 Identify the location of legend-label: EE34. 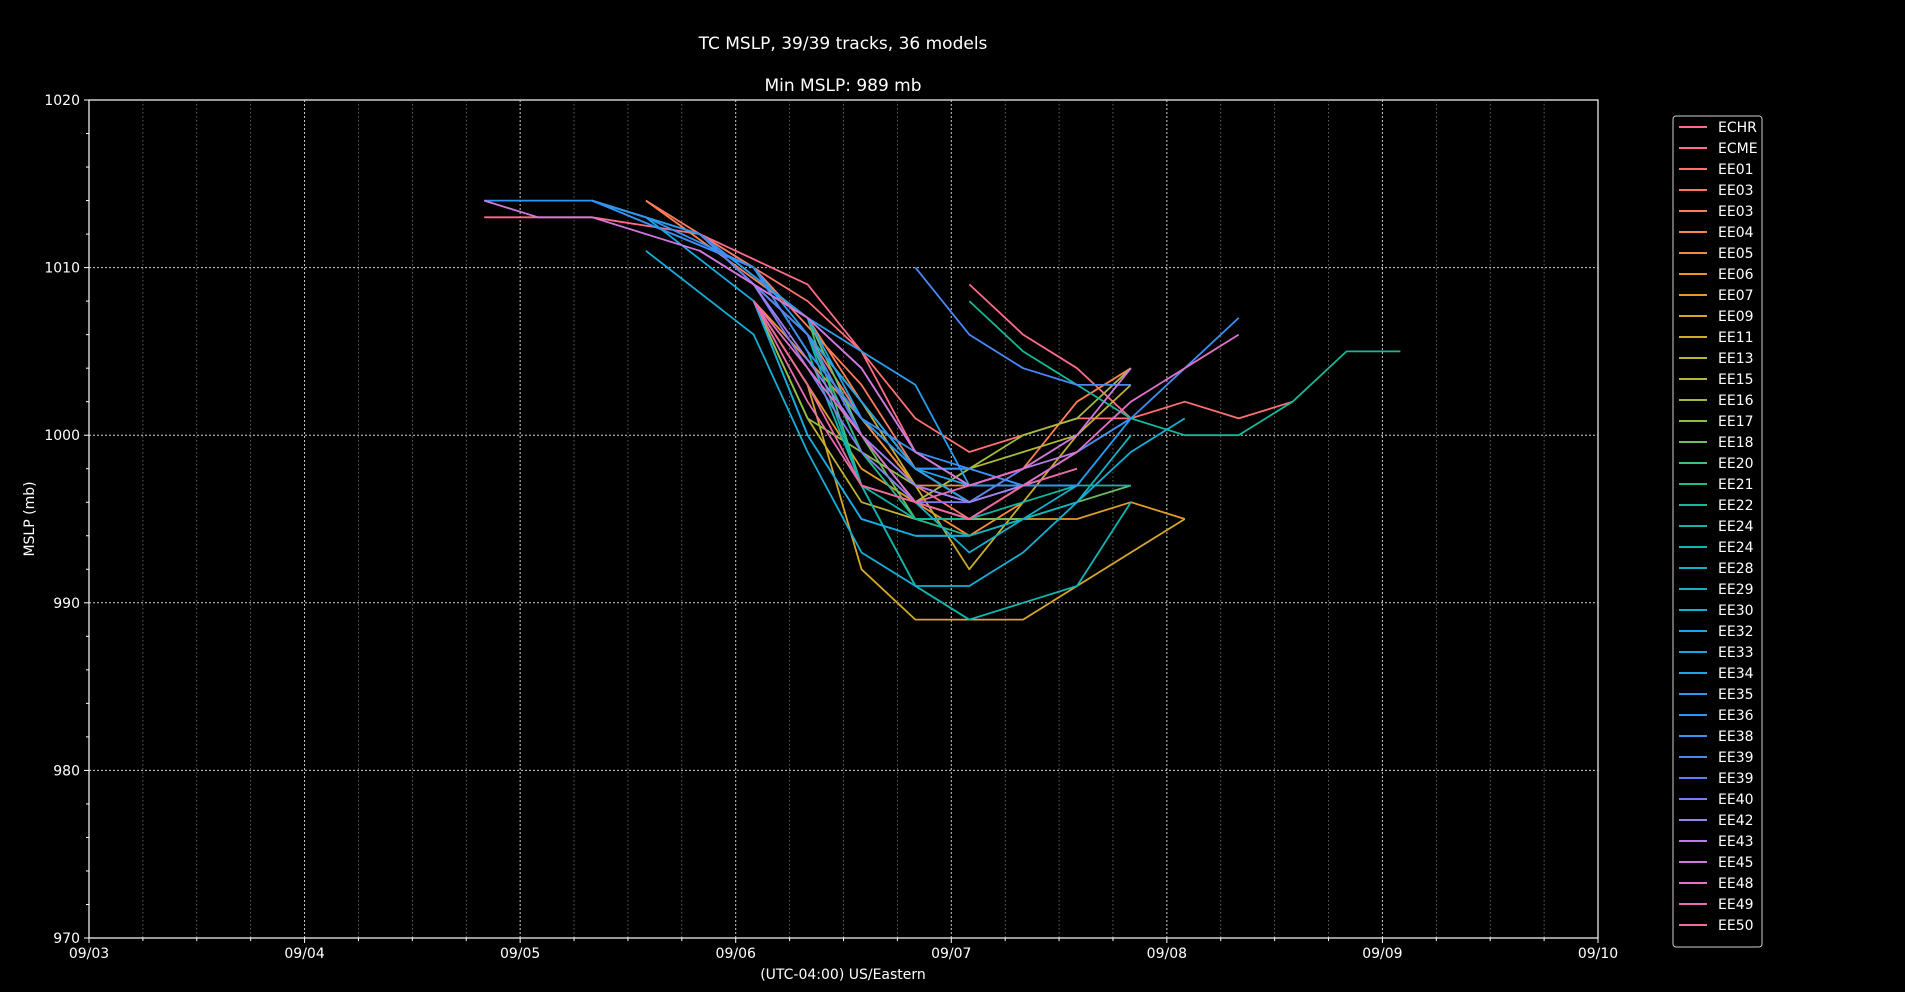
(1736, 674).